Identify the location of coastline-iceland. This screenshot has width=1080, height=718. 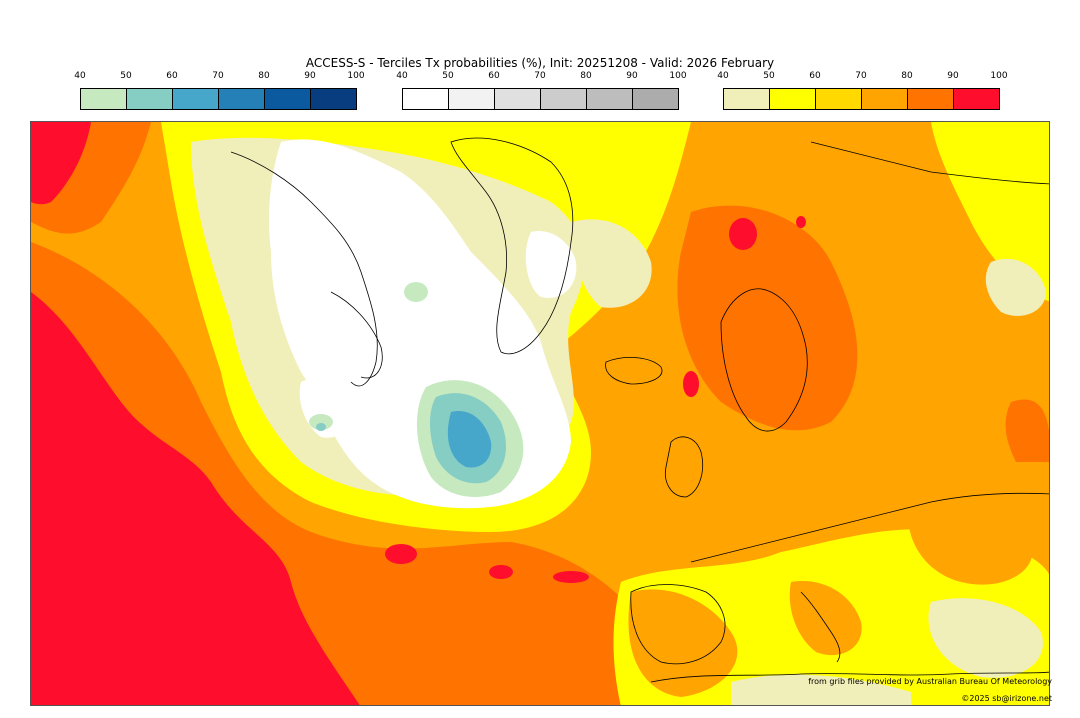
(634, 371).